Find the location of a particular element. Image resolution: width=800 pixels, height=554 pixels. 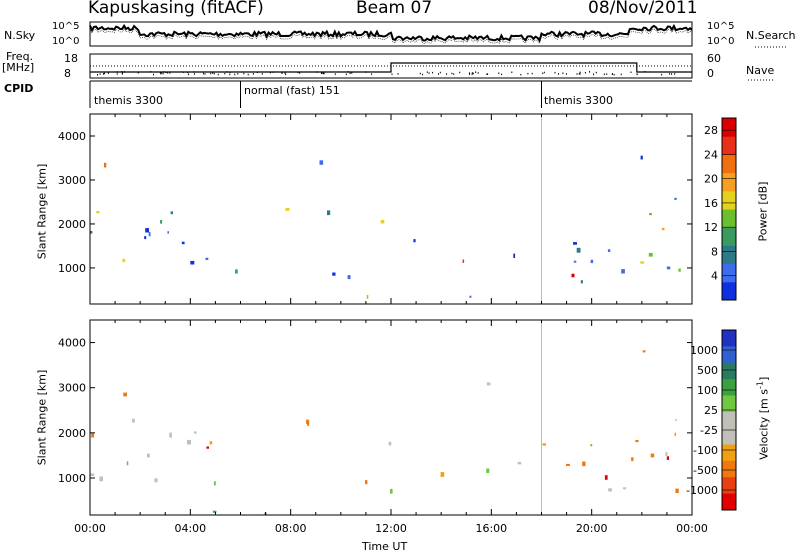

nsearch-line is located at coordinates (391, 36).